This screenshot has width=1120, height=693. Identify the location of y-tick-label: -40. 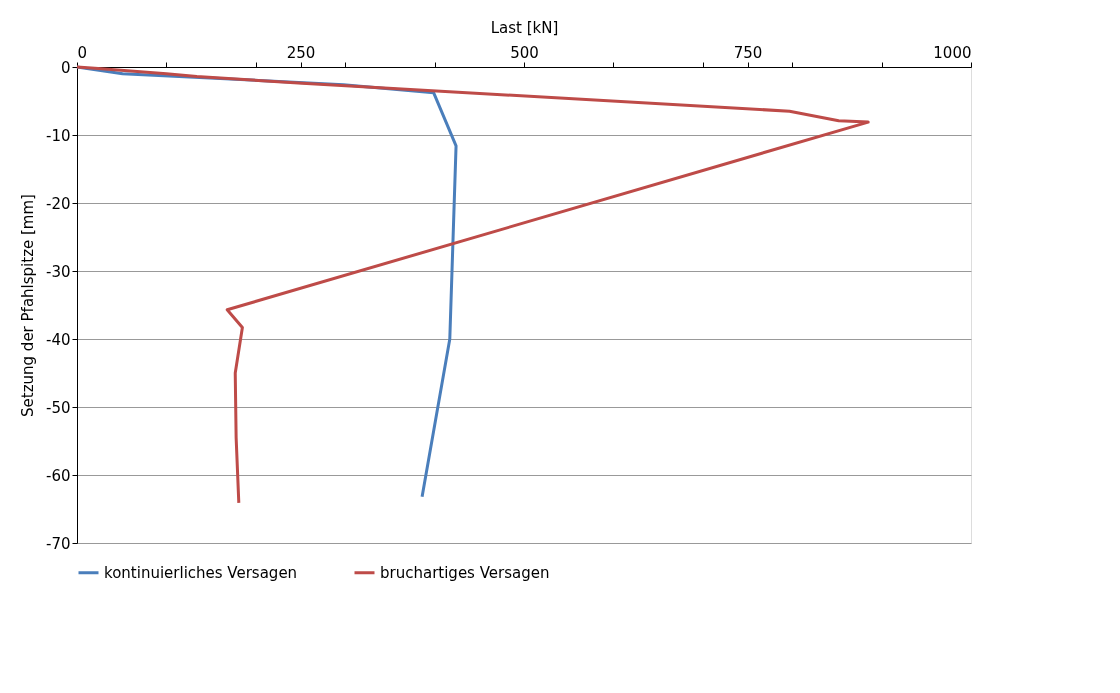
(58, 339).